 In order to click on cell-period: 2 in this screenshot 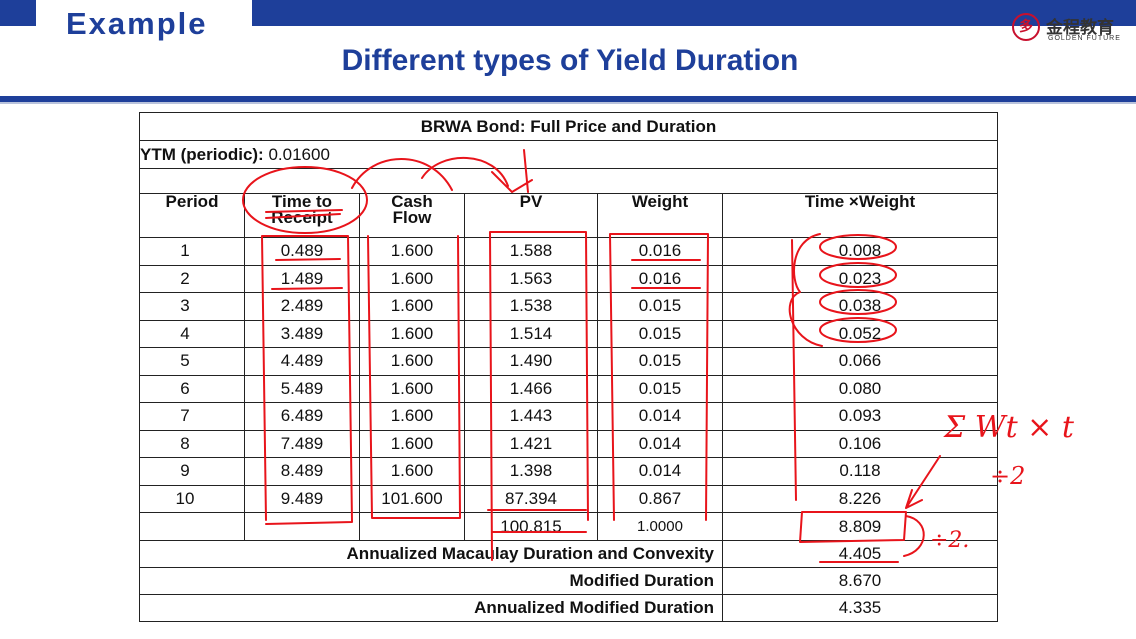, I will do `click(192, 278)`.